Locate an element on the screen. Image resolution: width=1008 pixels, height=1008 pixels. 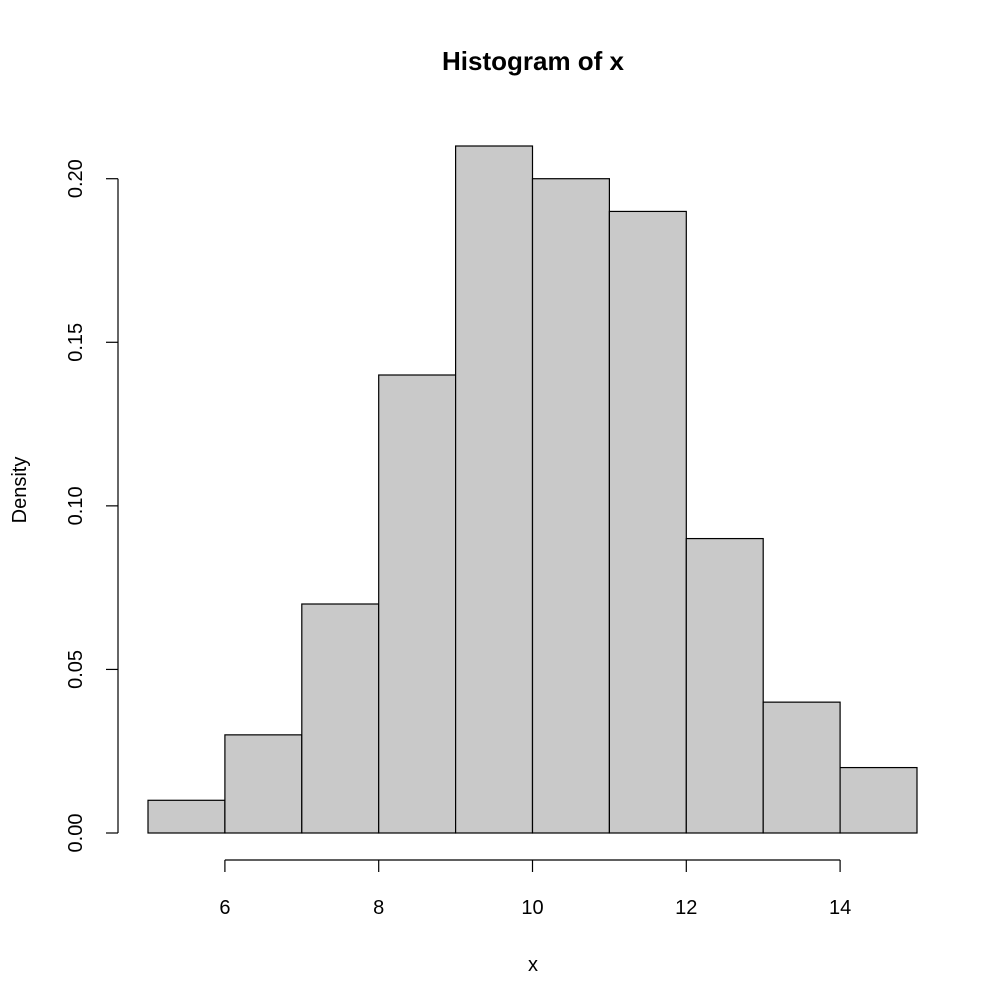
x-tick-label: 6 is located at coordinates (224, 908).